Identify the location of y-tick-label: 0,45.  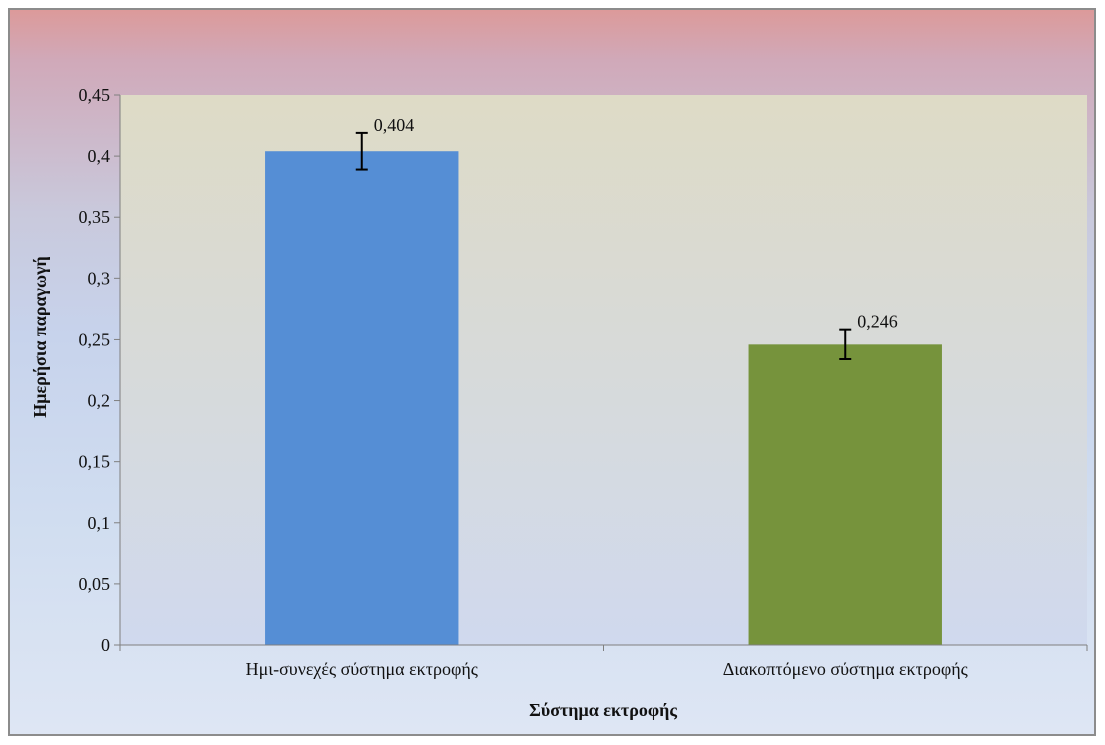
(95, 95).